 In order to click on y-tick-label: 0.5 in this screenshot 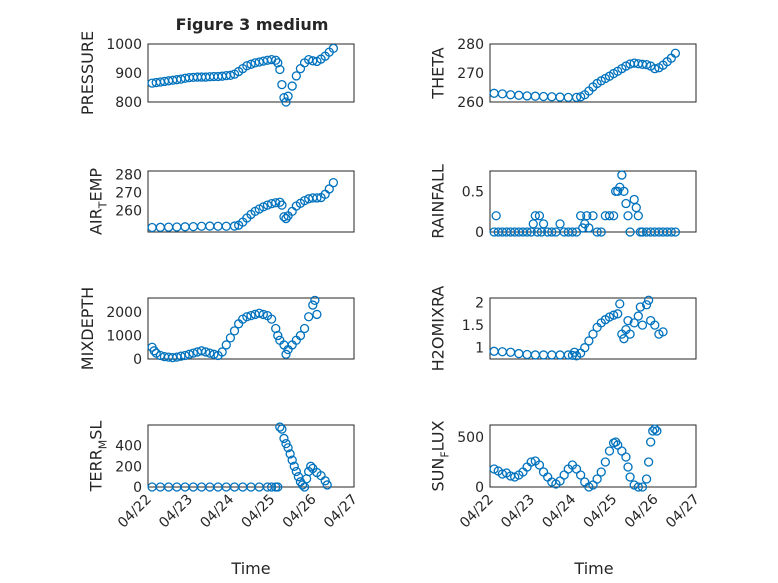, I will do `click(473, 192)`.